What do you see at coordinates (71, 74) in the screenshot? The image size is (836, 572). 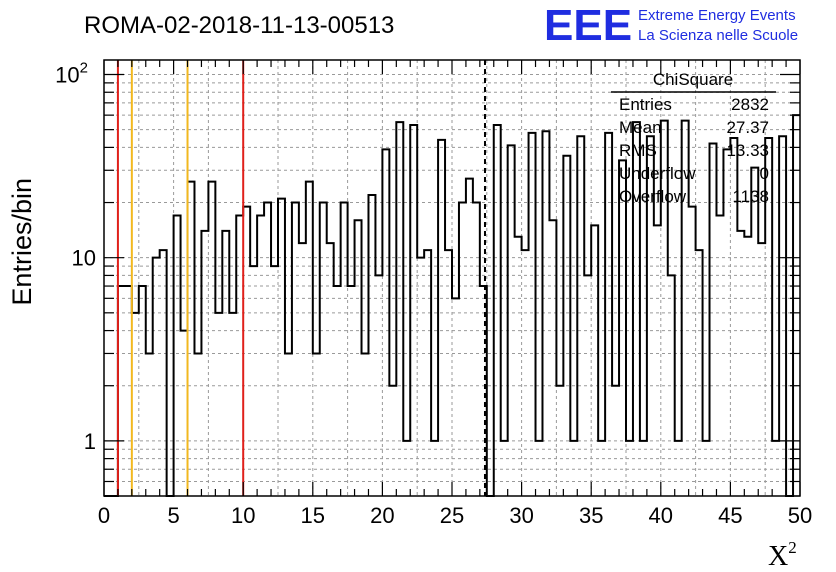 I see `y-tick-label: 102` at bounding box center [71, 74].